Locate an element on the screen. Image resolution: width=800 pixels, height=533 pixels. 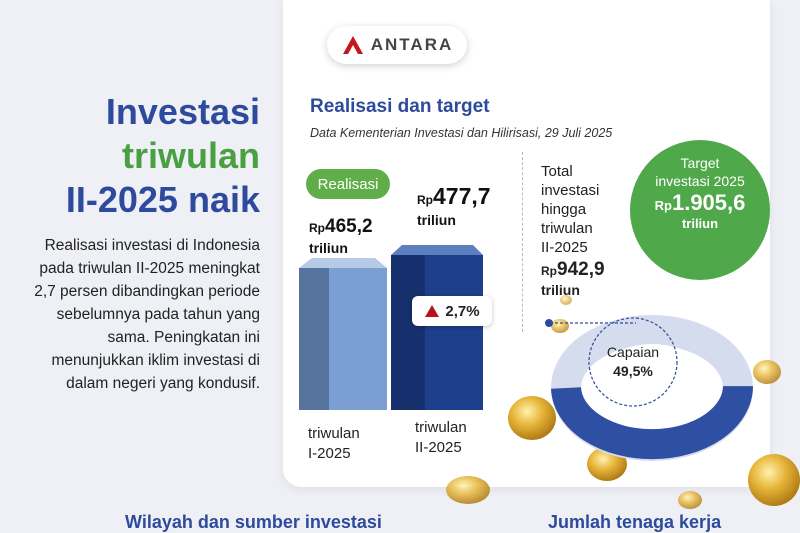
q2-amount: Rp477,7 triliun is located at coordinates (454, 205).